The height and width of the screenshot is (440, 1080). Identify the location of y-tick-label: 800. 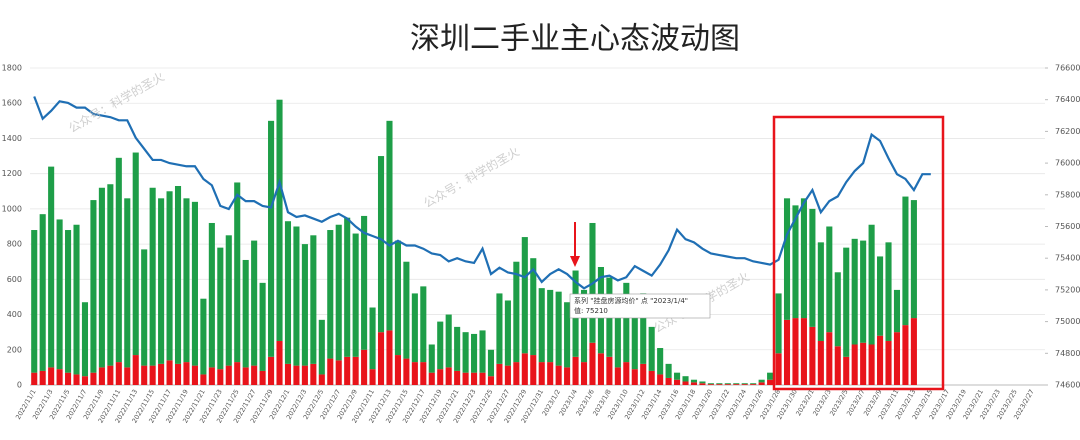
(14, 244).